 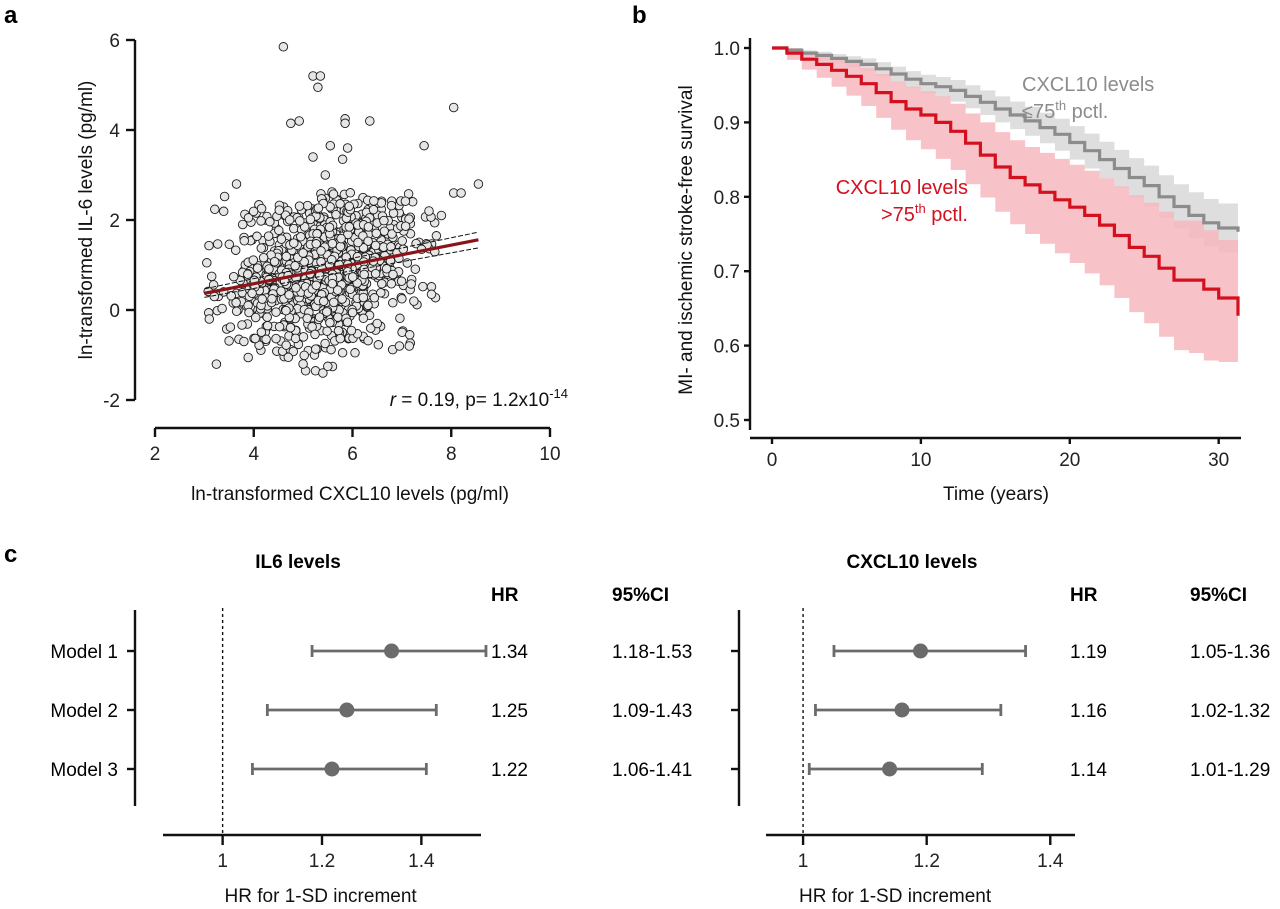 I want to click on series-label-high-title: CXCL10 levels, so click(x=902, y=188).